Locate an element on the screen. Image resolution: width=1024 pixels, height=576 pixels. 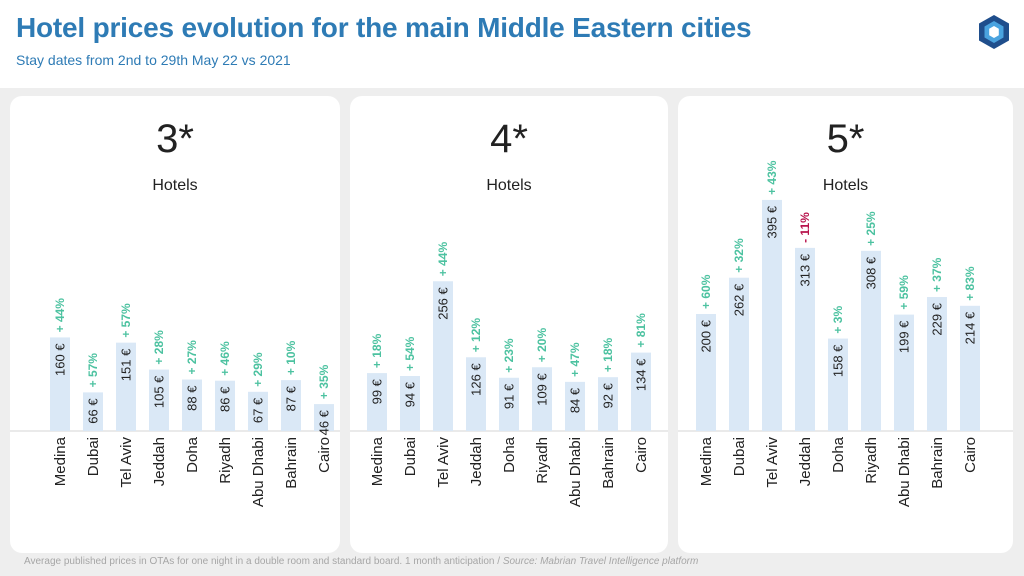
change-label: + 27% is located at coordinates (192, 357).